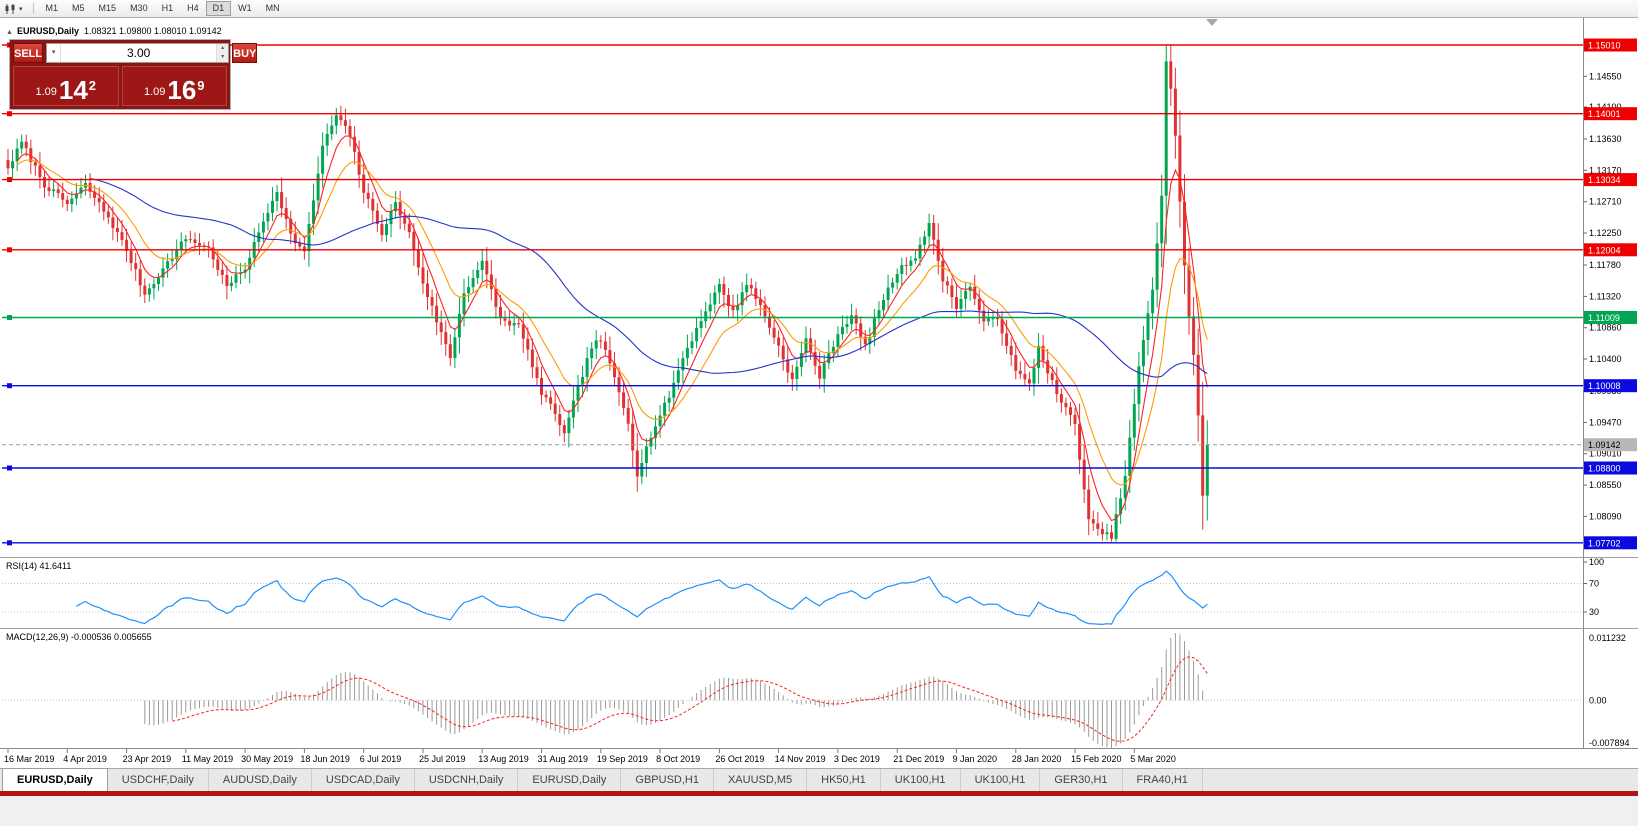  What do you see at coordinates (79, 637) in the screenshot?
I see `macd-indicator-label: MACD(12,26,9) -0.000536 0.005655` at bounding box center [79, 637].